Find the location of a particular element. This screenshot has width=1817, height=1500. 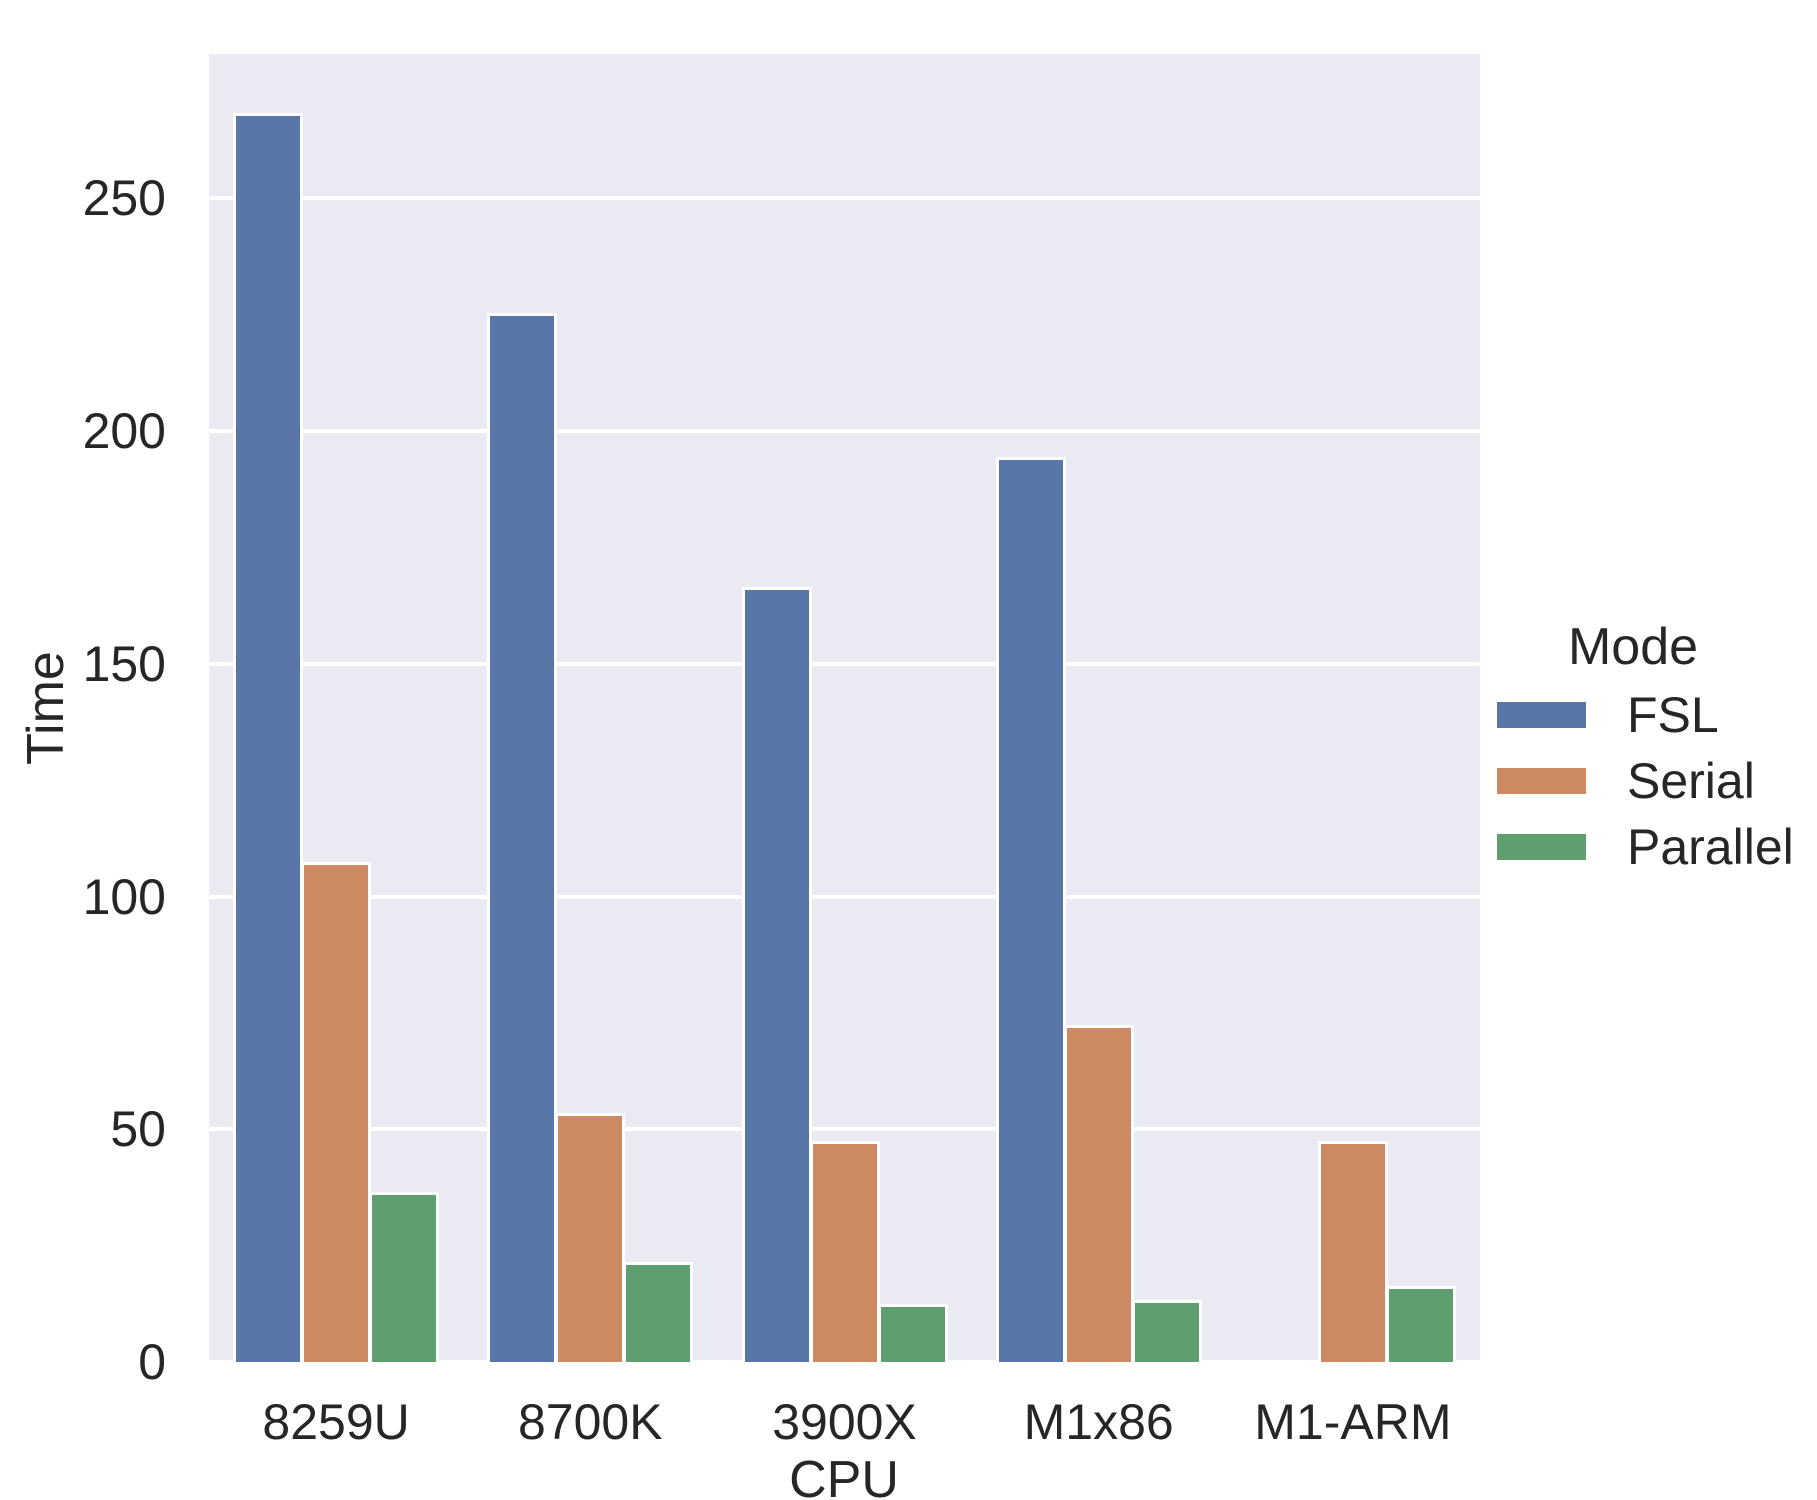

y-tick-label-0: 0 is located at coordinates (152, 1362).